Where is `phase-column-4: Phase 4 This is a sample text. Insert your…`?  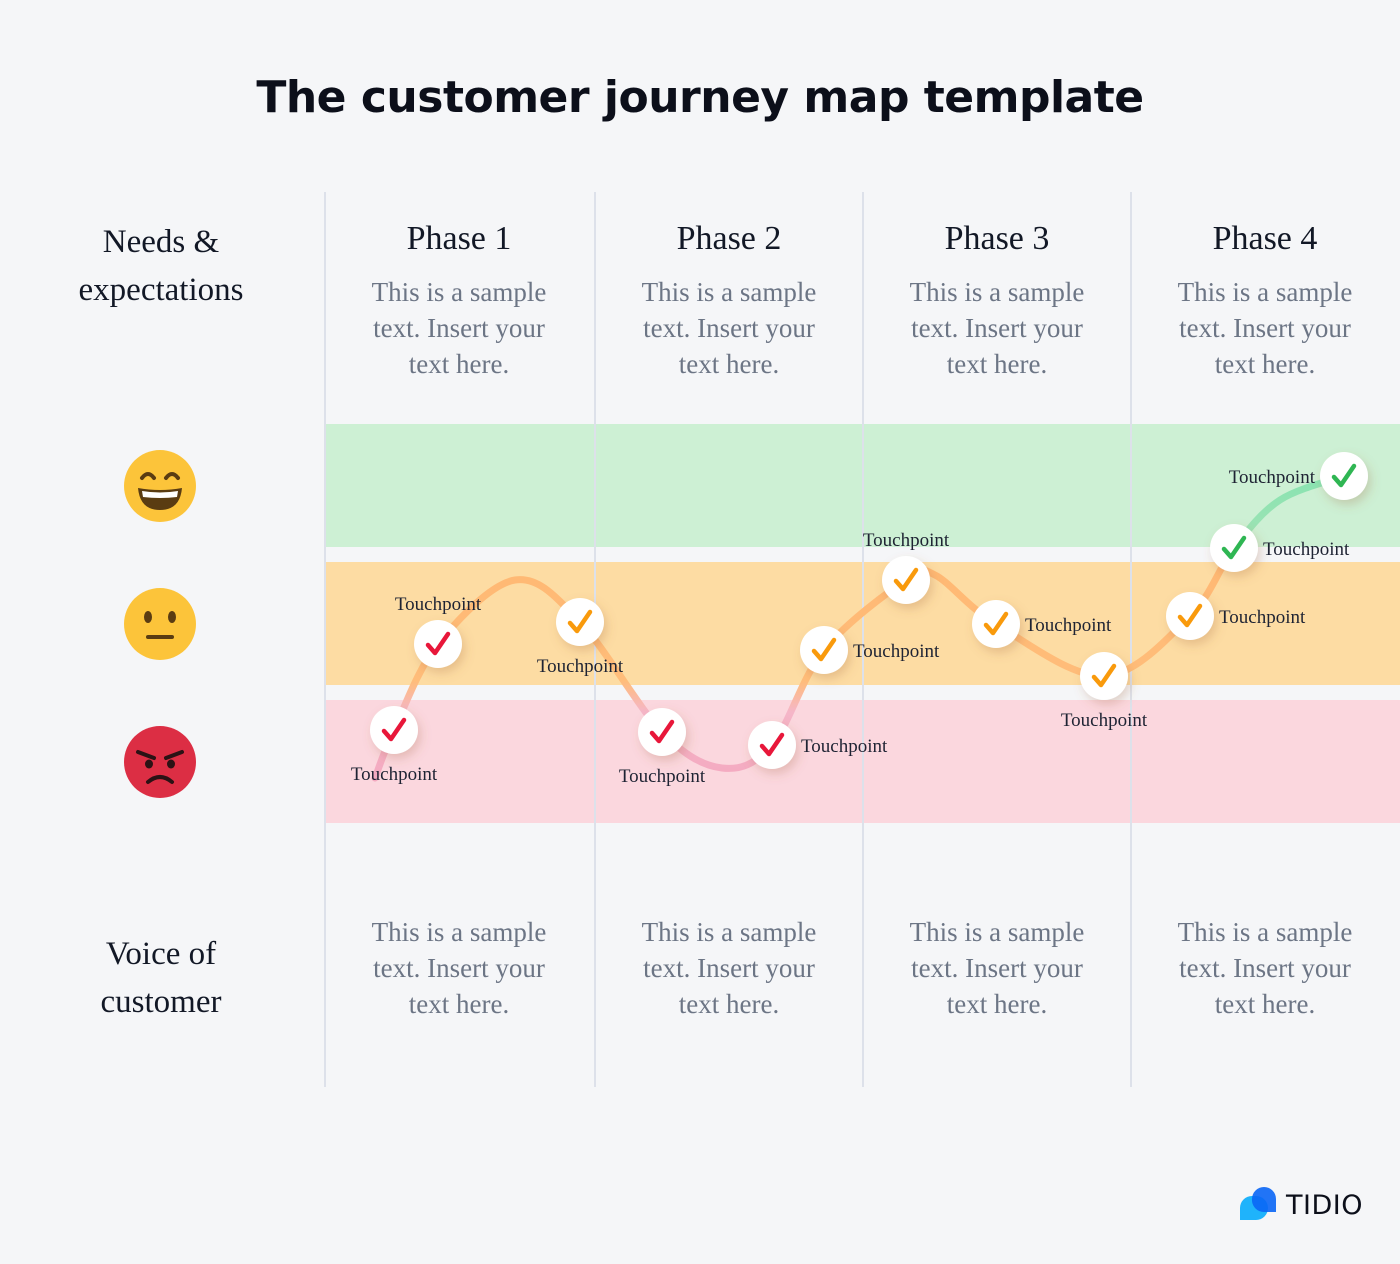 phase-column-4: Phase 4 This is a sample text. Insert your… is located at coordinates (1265, 301).